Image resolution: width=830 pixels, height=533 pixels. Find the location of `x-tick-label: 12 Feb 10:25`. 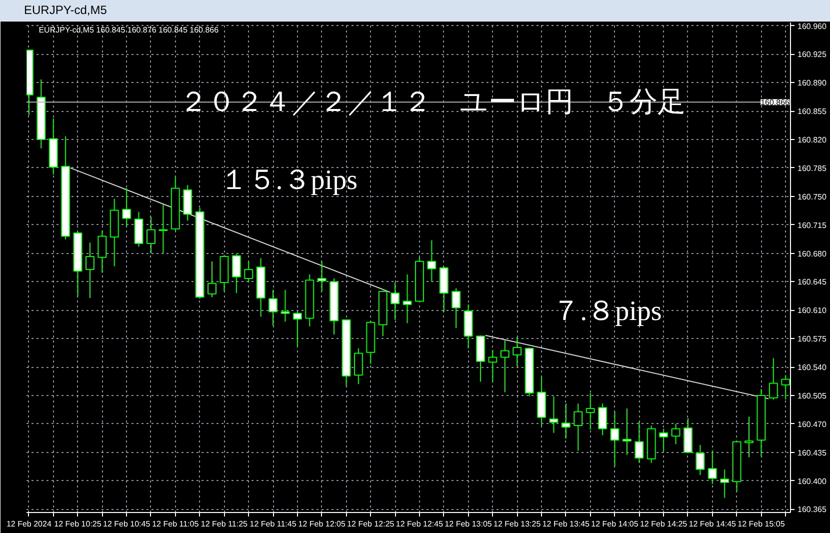

x-tick-label: 12 Feb 10:25 is located at coordinates (78, 524).